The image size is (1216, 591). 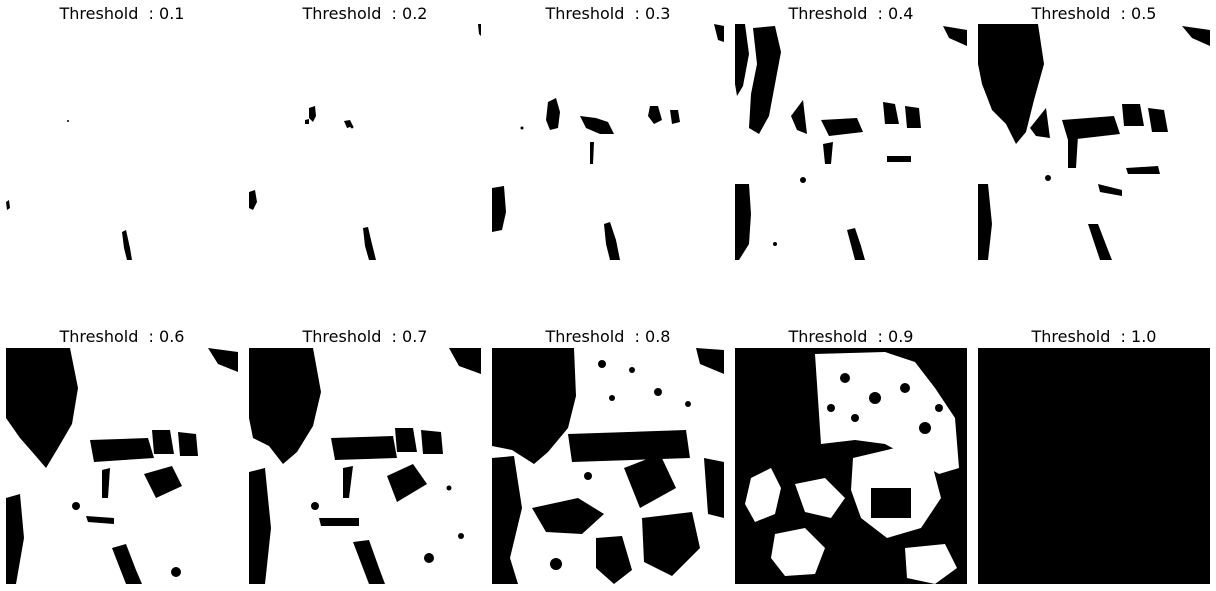 I want to click on panel-title: Threshold : 0.5, so click(x=1094, y=13).